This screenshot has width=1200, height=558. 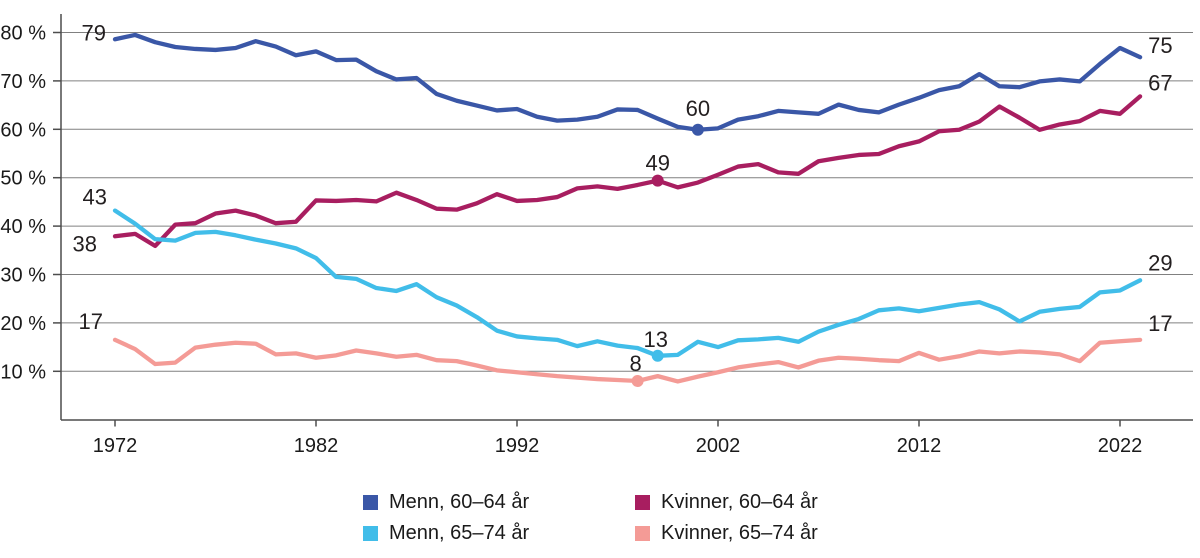 I want to click on legend-item-kvinner-60-64: Kvinner, 60–64 år, so click(x=726, y=502).